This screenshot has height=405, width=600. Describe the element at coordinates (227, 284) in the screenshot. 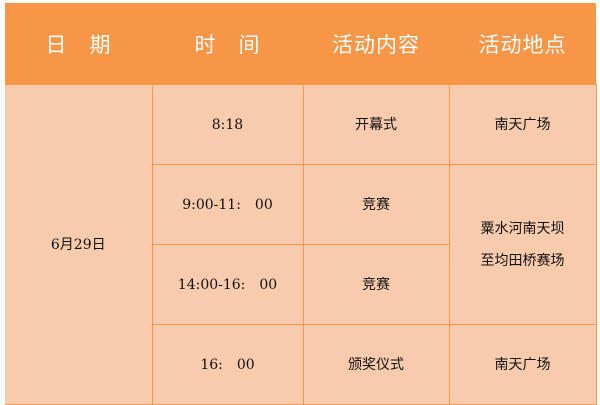

I see `time-cell: 14:00-16: 00` at that location.